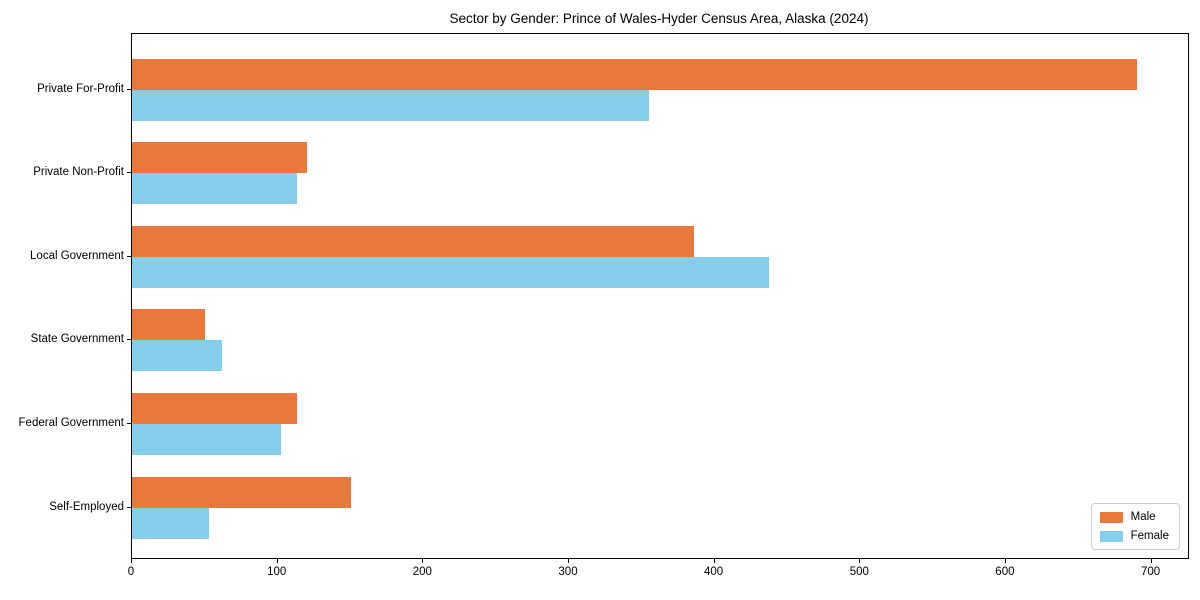 The width and height of the screenshot is (1200, 600). What do you see at coordinates (422, 572) in the screenshot?
I see `x-axis-tick-label: 200` at bounding box center [422, 572].